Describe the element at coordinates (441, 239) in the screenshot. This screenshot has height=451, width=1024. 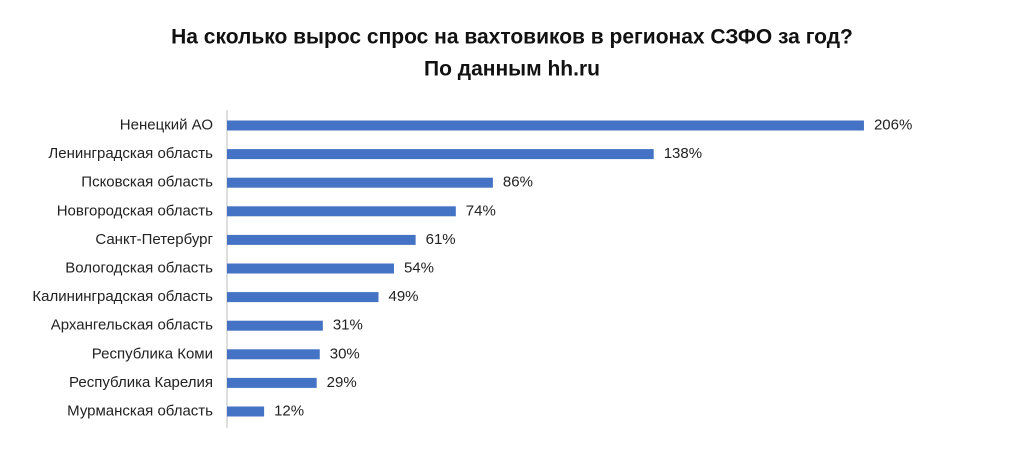
I see `value-label: 61%` at that location.